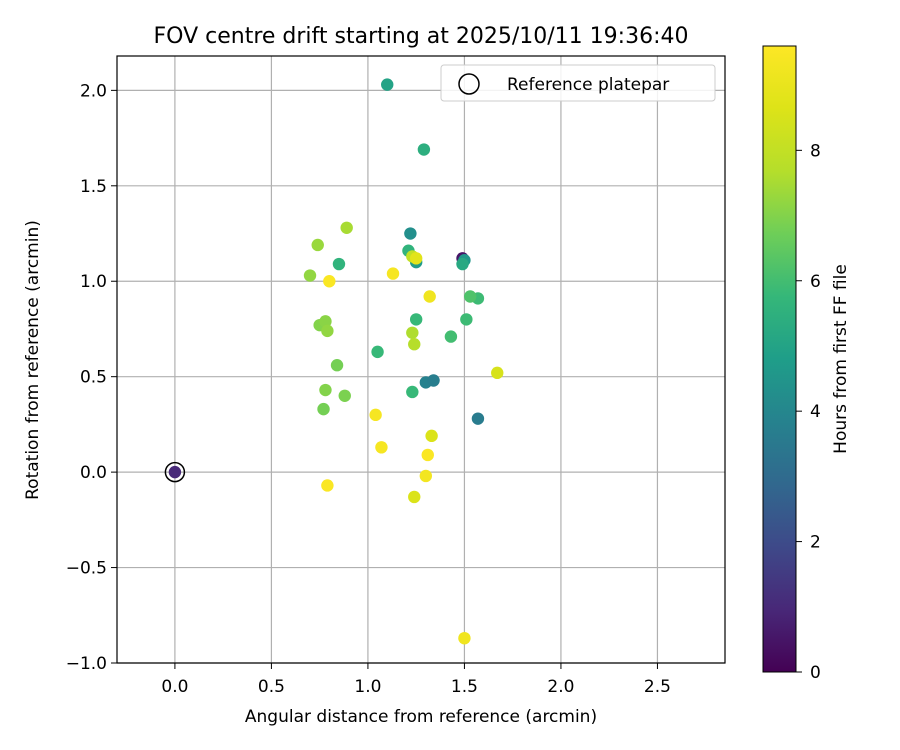 The width and height of the screenshot is (900, 750). I want to click on legend: Reference platepar, so click(578, 83).